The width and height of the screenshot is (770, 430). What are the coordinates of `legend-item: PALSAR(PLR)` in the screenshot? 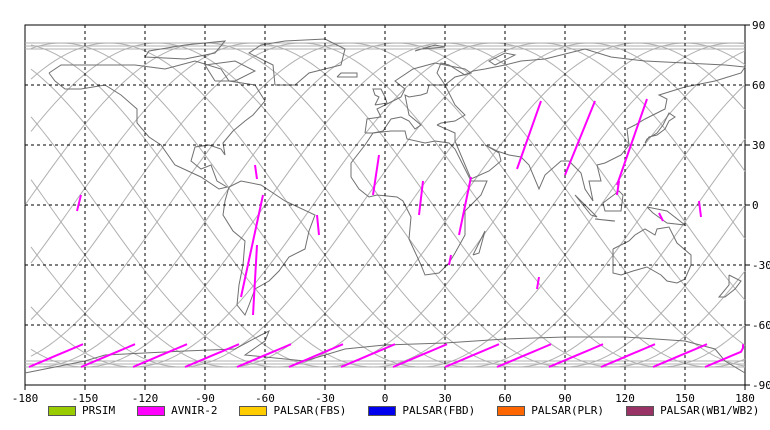 It's located at (550, 410).